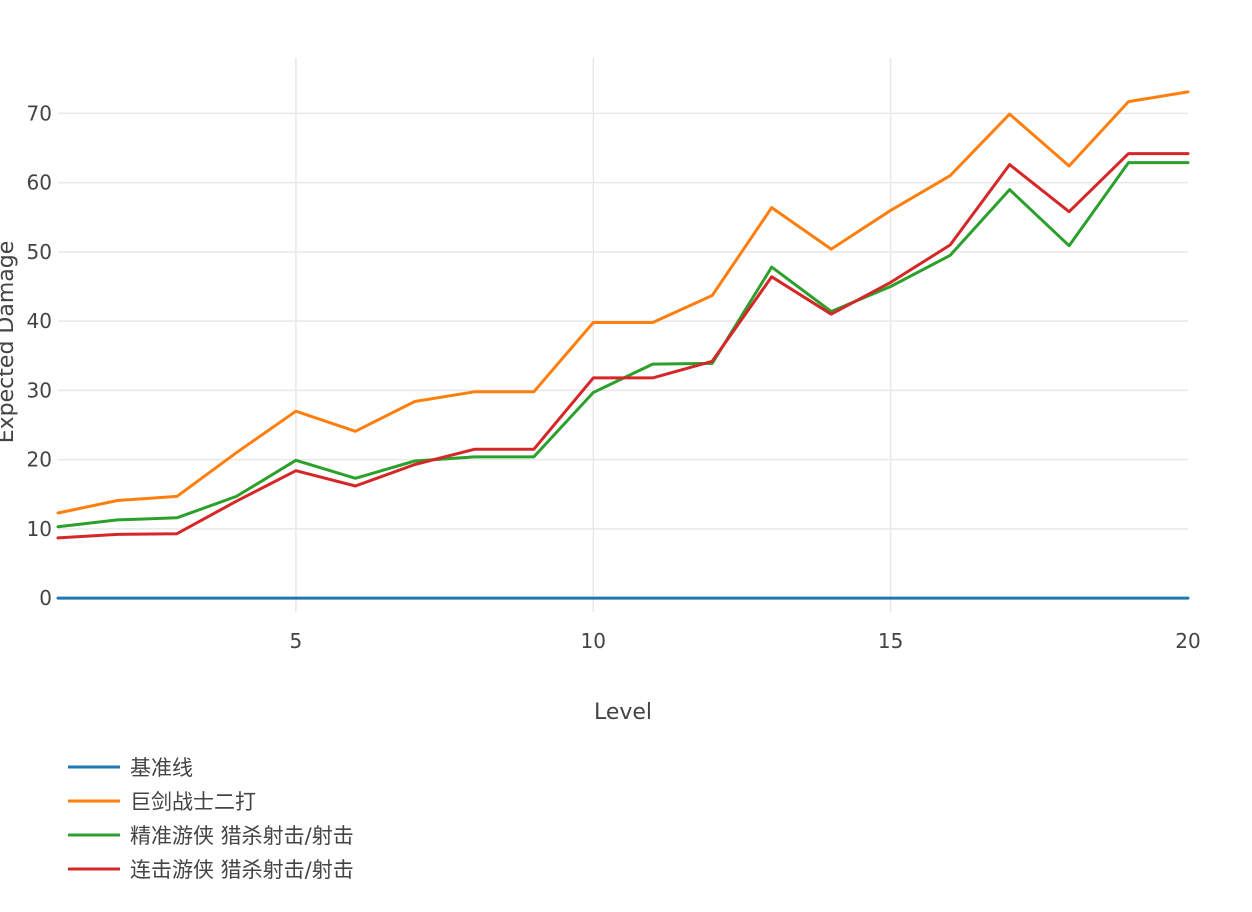 The height and width of the screenshot is (912, 1252). I want to click on y-tick-label: 70, so click(39, 113).